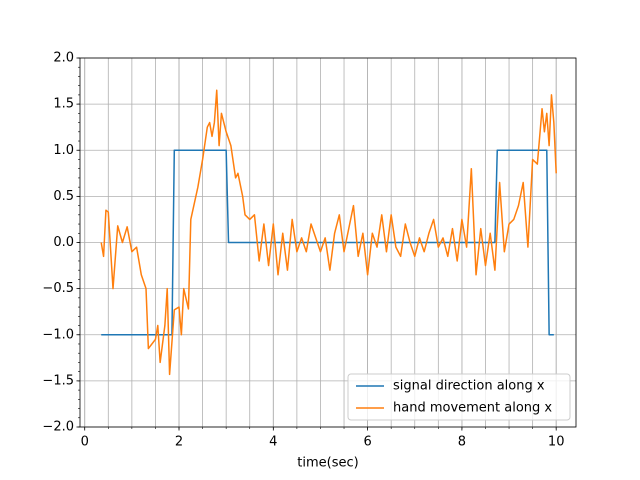 The image size is (640, 480). What do you see at coordinates (63, 150) in the screenshot?
I see `y-tick-label: 1.0` at bounding box center [63, 150].